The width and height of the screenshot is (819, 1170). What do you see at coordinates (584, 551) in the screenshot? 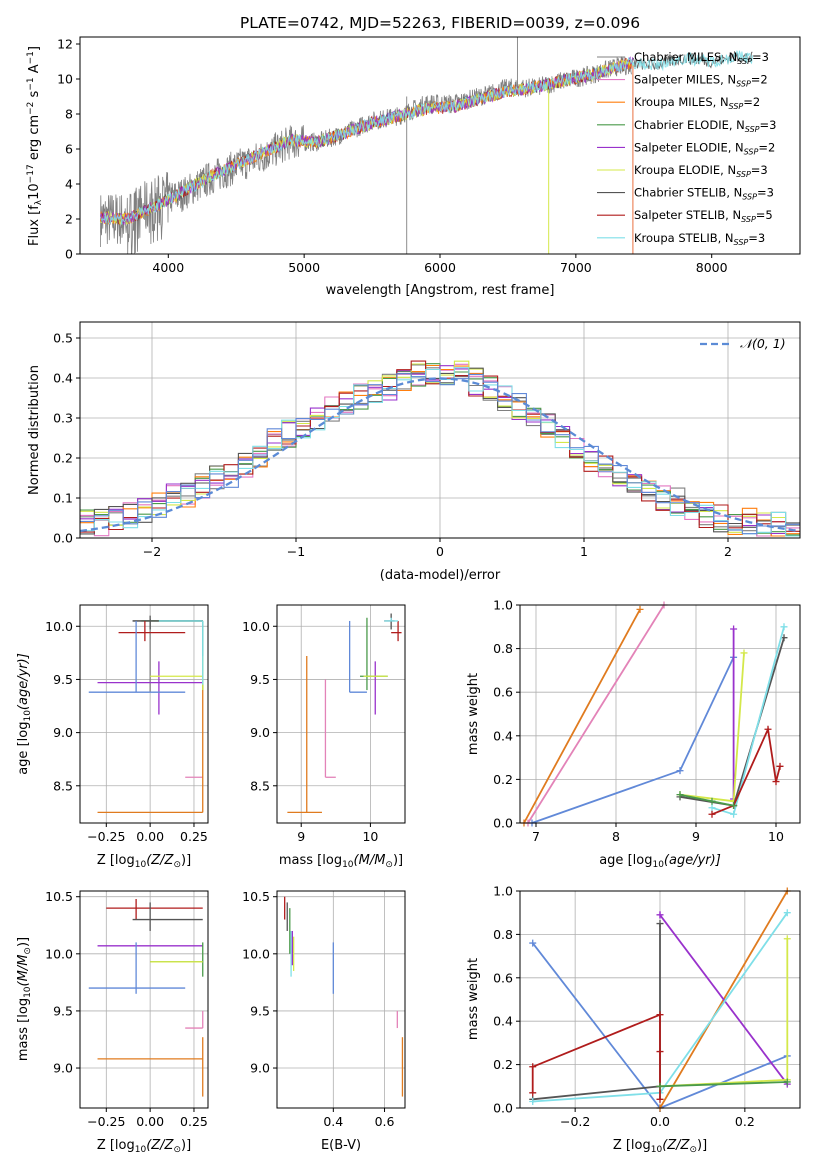
I see `histogram-xtick-label: 1` at bounding box center [584, 551].